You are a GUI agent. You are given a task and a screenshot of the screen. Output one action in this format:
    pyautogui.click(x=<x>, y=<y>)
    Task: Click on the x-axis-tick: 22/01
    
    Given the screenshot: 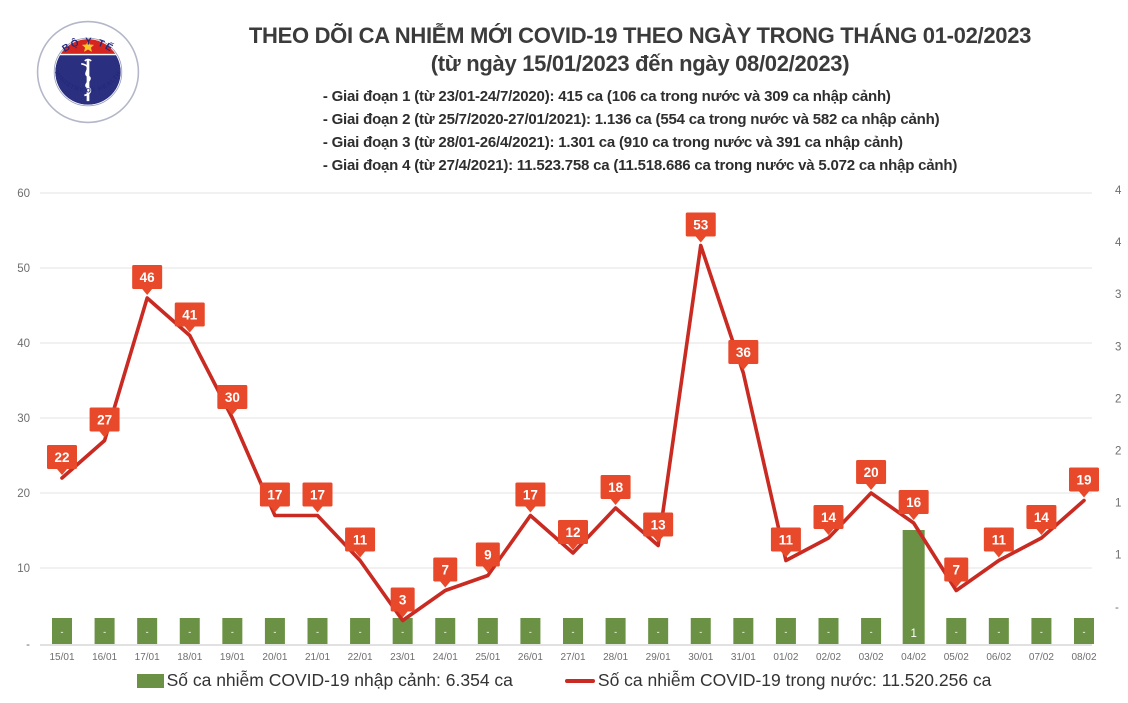 What is the action you would take?
    pyautogui.click(x=360, y=657)
    